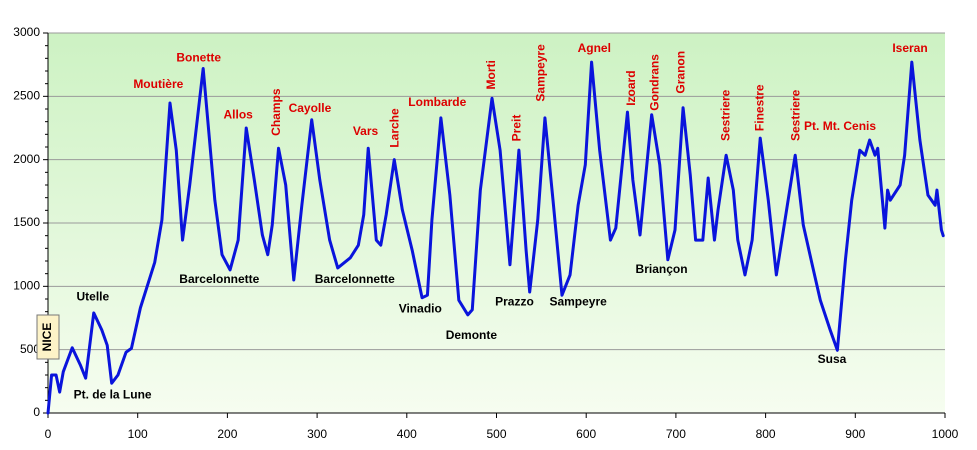 The height and width of the screenshot is (450, 977). I want to click on place-label: Larche, so click(394, 128).